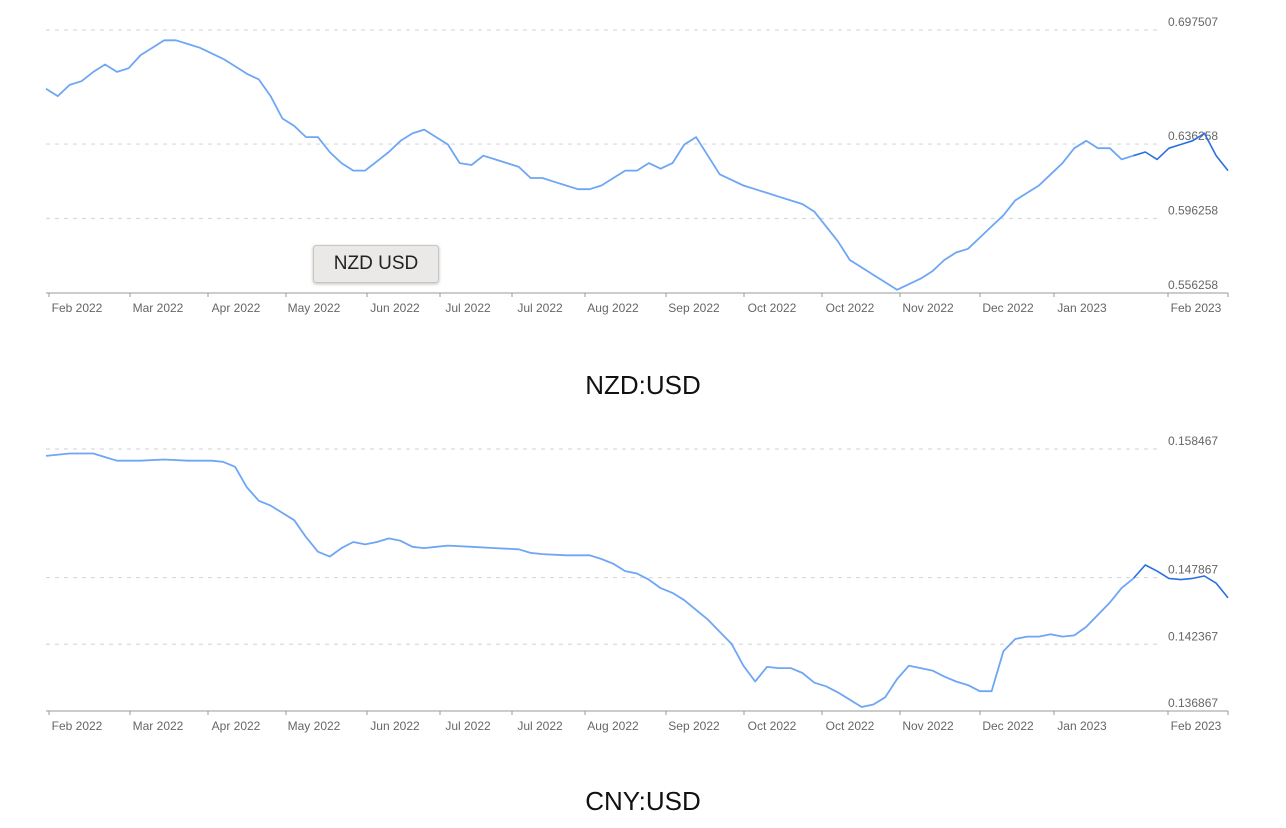 Image resolution: width=1286 pixels, height=828 pixels. I want to click on y-tick-label: 0.136867, so click(1193, 703).